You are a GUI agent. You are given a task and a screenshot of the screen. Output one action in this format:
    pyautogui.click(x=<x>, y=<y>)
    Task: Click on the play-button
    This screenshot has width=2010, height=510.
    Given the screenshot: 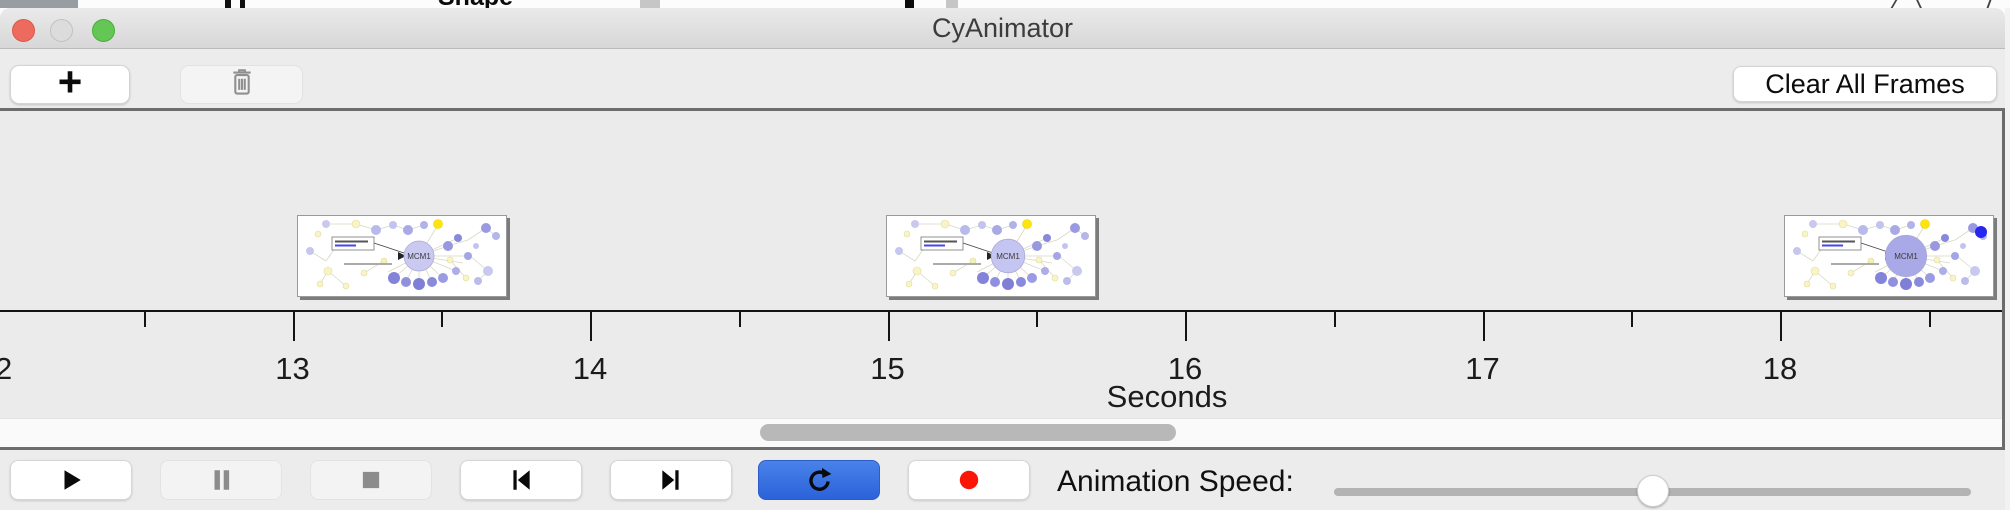 What is the action you would take?
    pyautogui.click(x=71, y=480)
    